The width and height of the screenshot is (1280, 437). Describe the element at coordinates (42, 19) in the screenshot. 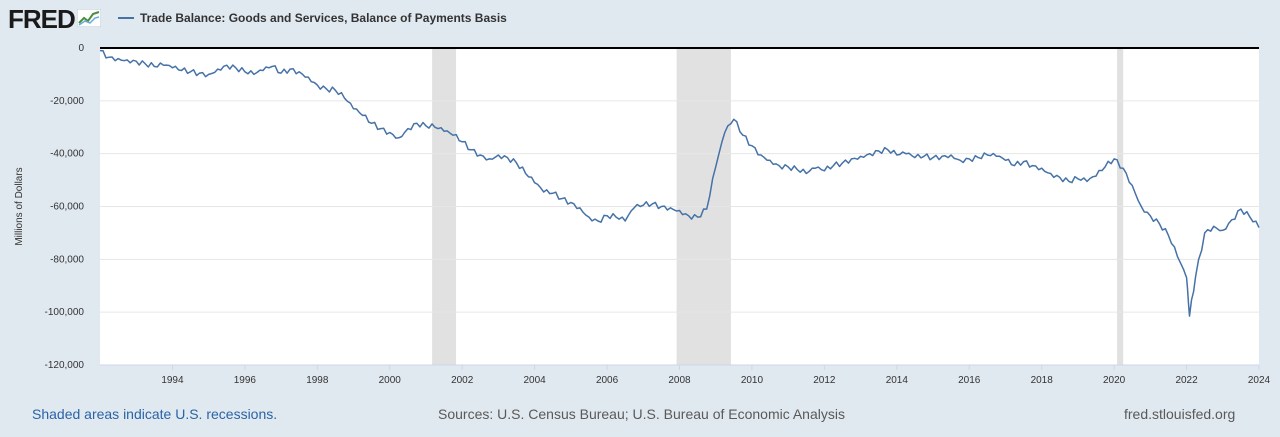

I see `fred-logo-text: FRED` at that location.